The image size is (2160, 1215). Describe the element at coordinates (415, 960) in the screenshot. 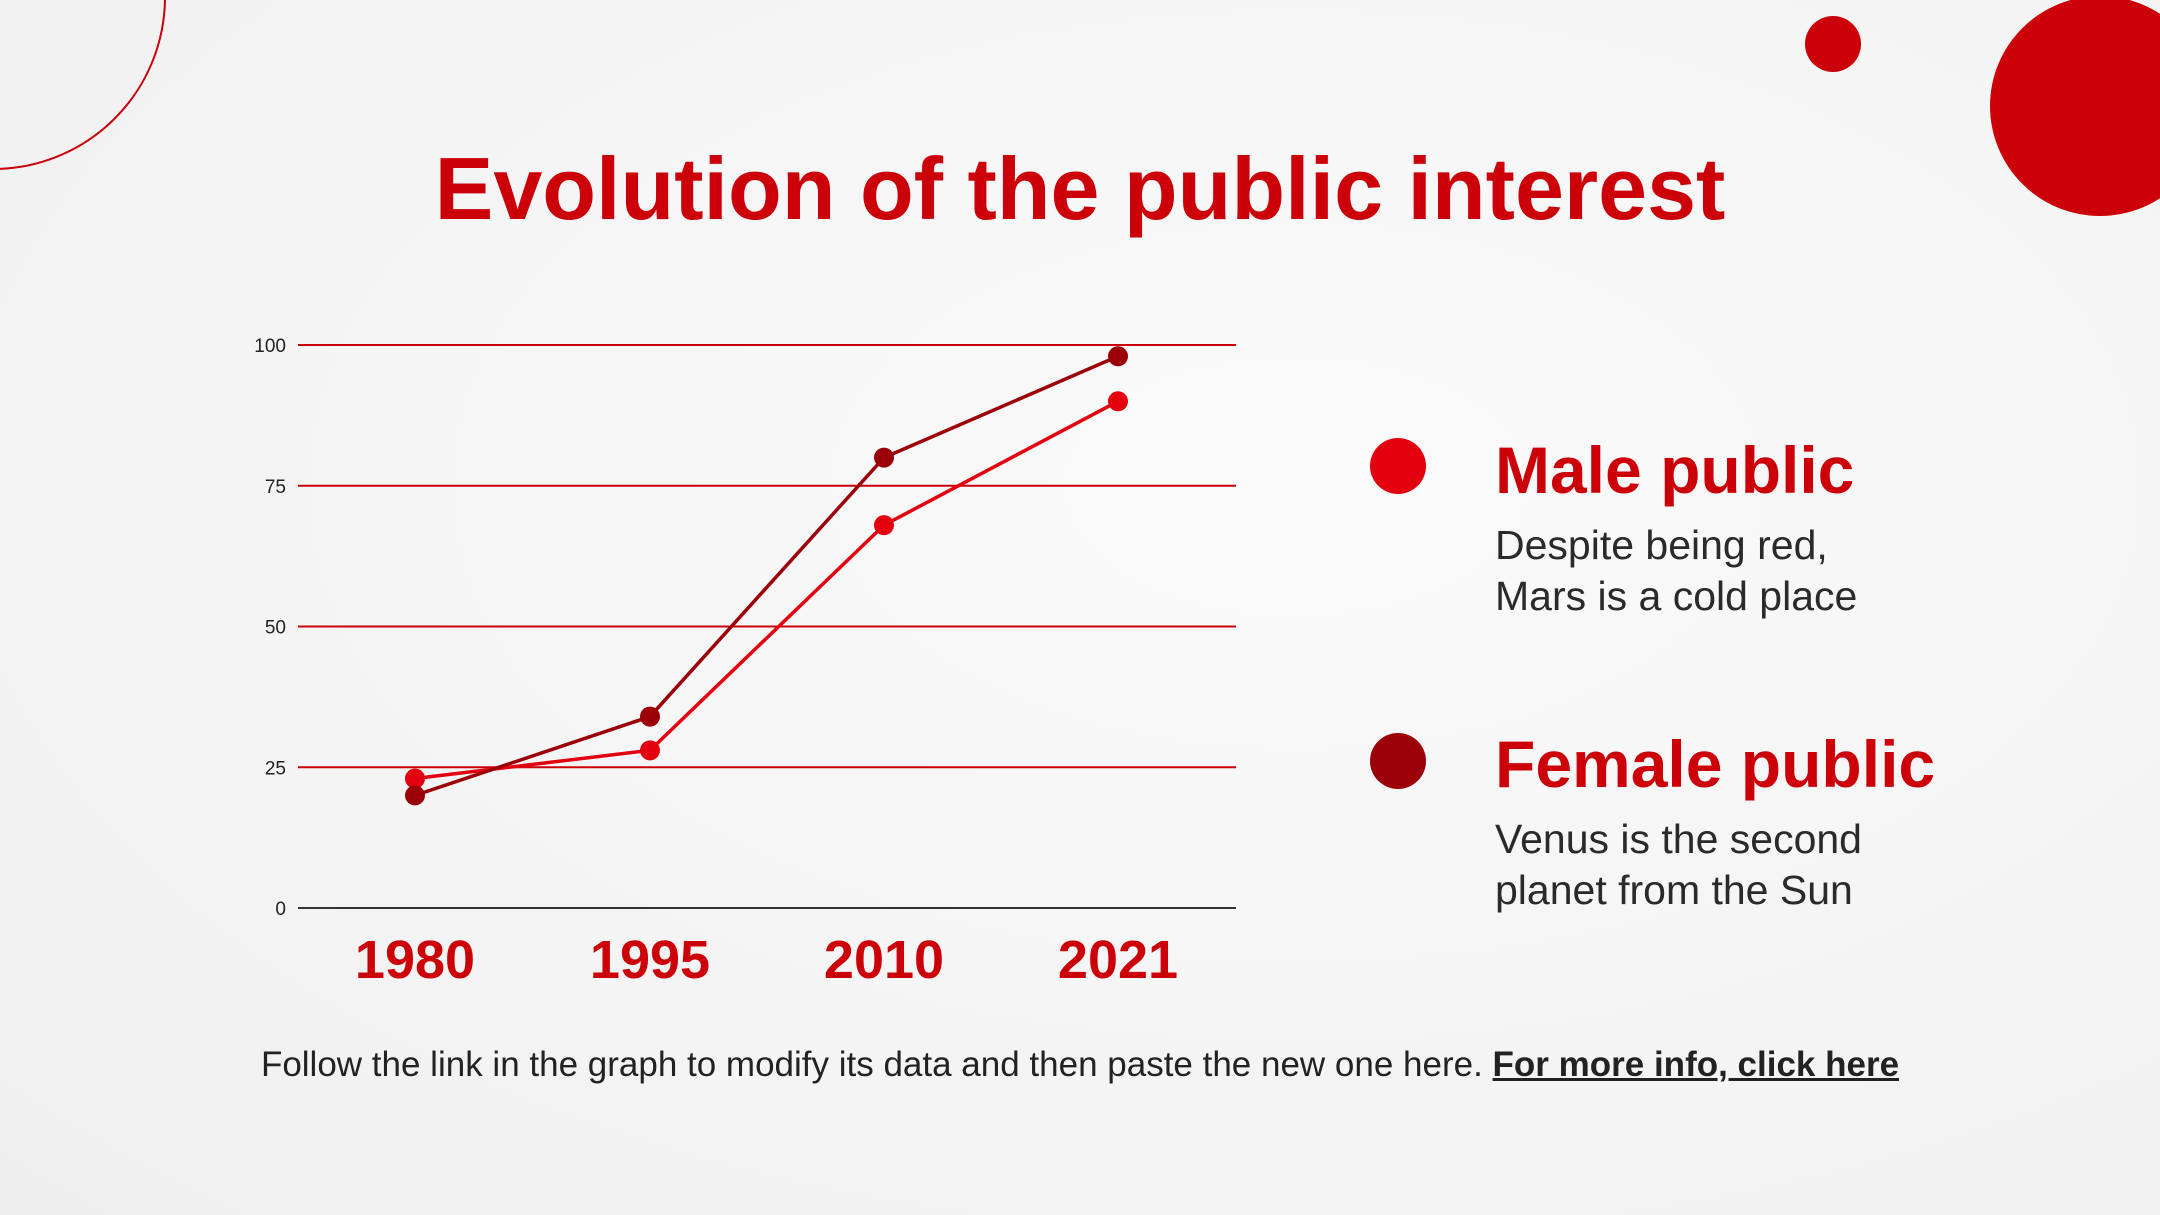

I see `x-tick-label: 1980` at that location.